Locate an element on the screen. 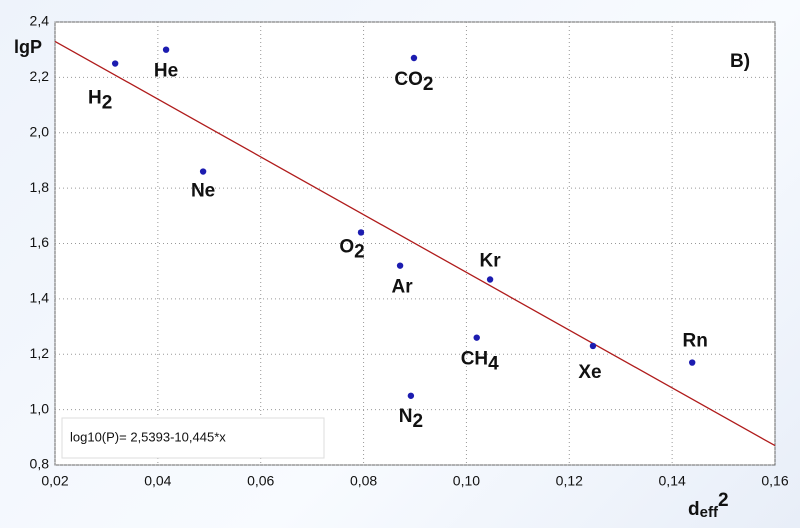  y-tick-label: 2,0 is located at coordinates (40, 131).